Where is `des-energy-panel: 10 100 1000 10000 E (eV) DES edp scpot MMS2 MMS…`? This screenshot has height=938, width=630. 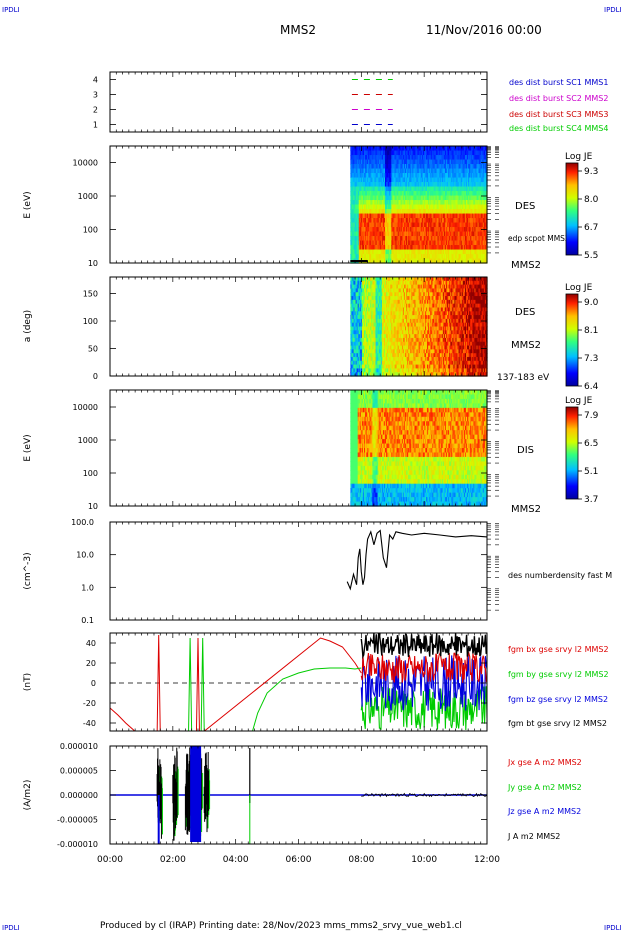 des-energy-panel: 10 100 1000 10000 E (eV) DES edp scpot MMS2 MMS… is located at coordinates (311, 208).